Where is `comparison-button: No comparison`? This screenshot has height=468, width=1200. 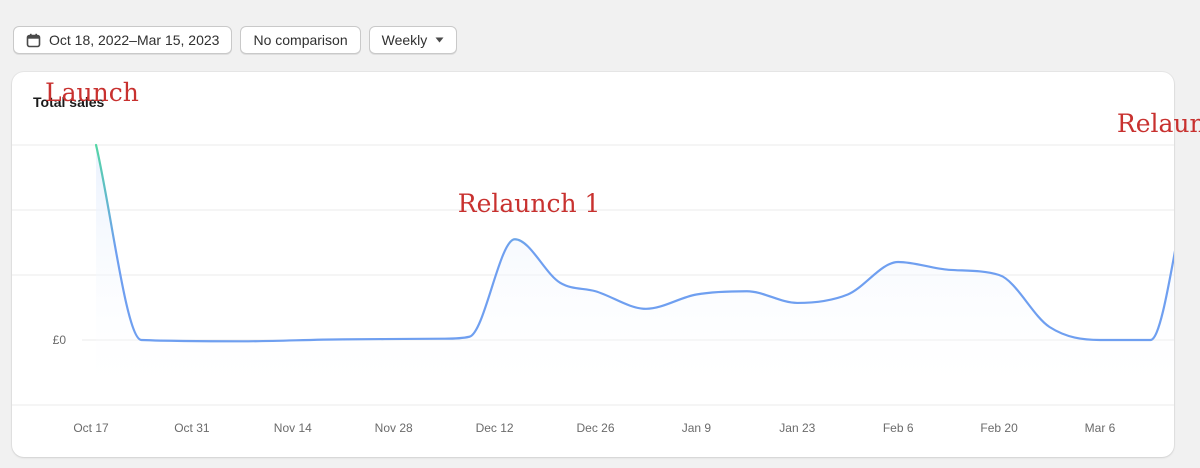
comparison-button: No comparison is located at coordinates (300, 40).